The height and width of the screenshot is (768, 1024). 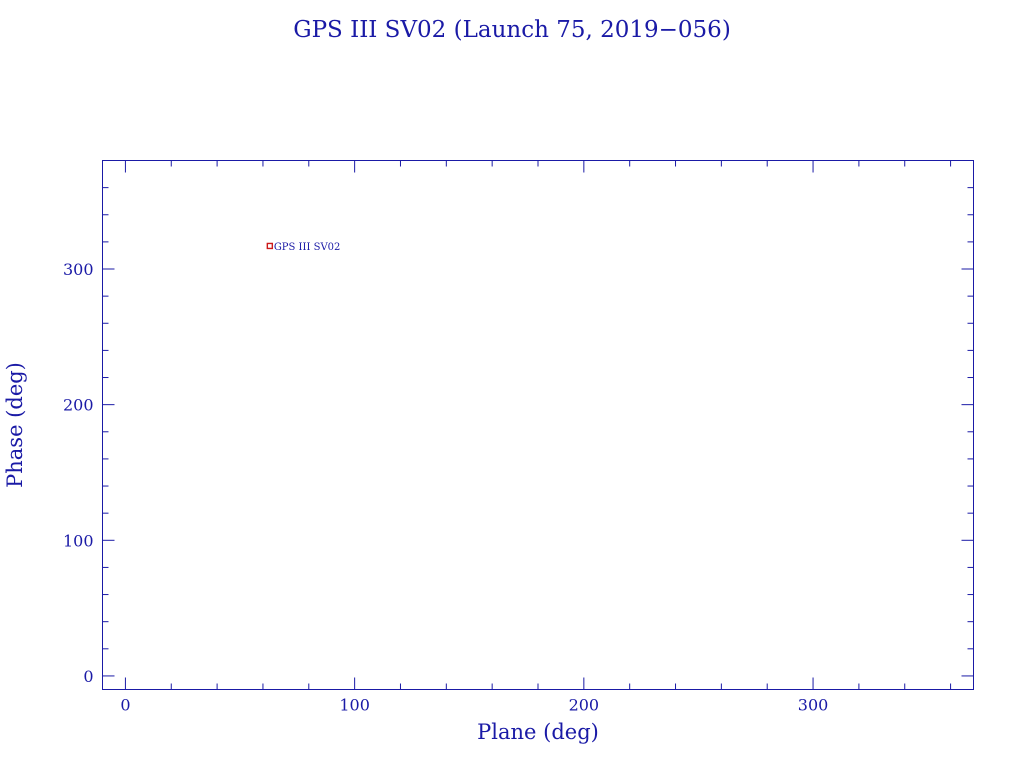 What do you see at coordinates (584, 705) in the screenshot?
I see `x-tick-label: 200` at bounding box center [584, 705].